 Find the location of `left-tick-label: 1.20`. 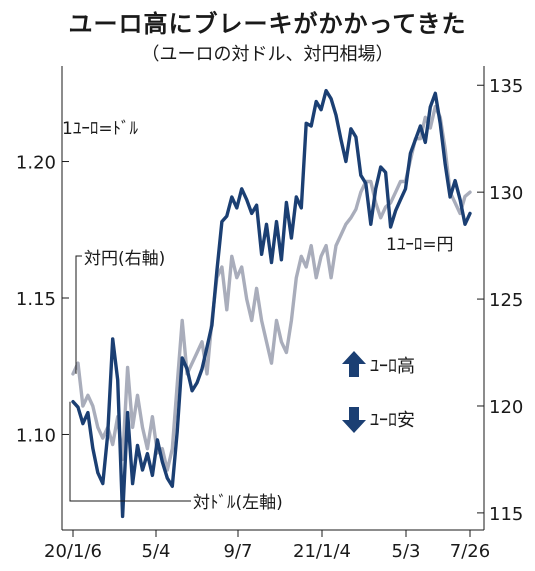

left-tick-label: 1.20 is located at coordinates (36, 163).